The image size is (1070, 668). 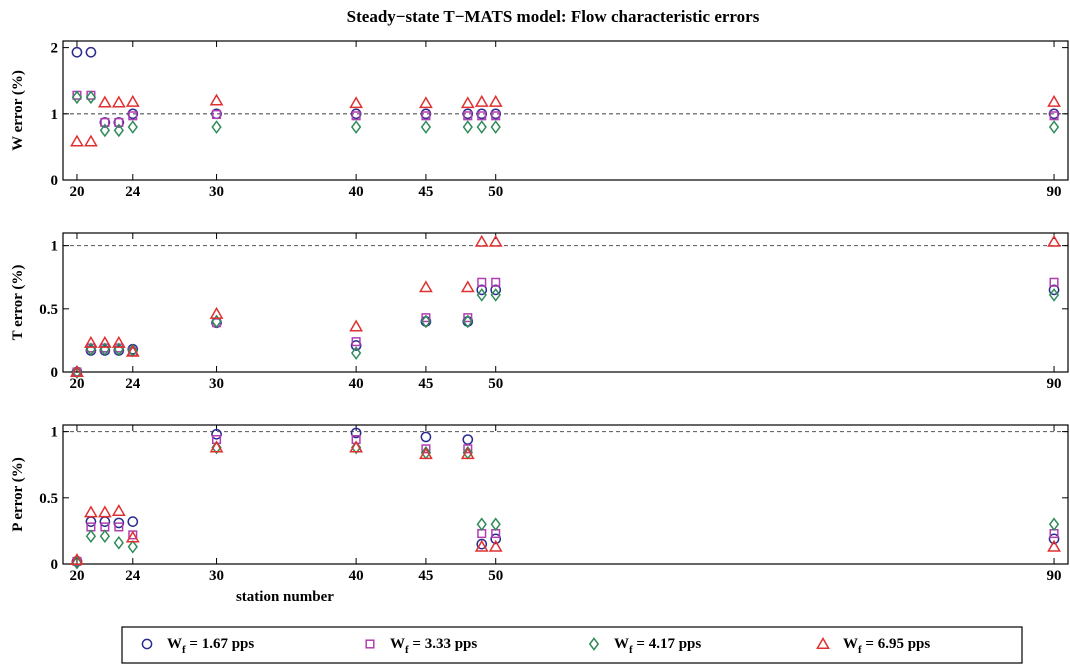 I want to click on legend-label: Wf = 6.95 pps, so click(x=886, y=646).